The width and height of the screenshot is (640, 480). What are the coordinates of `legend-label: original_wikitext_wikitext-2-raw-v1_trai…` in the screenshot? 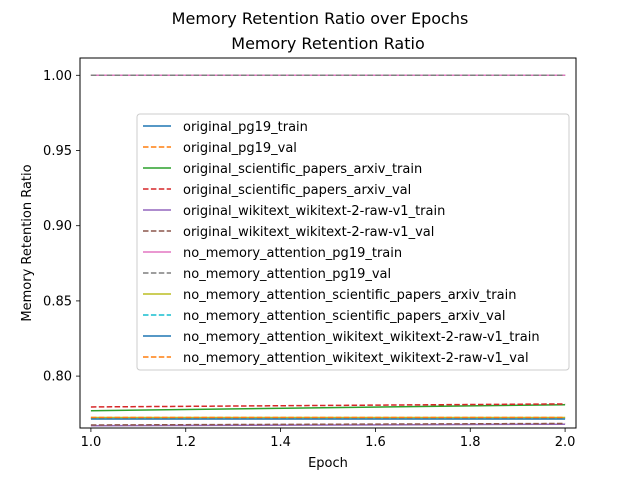 It's located at (314, 211).